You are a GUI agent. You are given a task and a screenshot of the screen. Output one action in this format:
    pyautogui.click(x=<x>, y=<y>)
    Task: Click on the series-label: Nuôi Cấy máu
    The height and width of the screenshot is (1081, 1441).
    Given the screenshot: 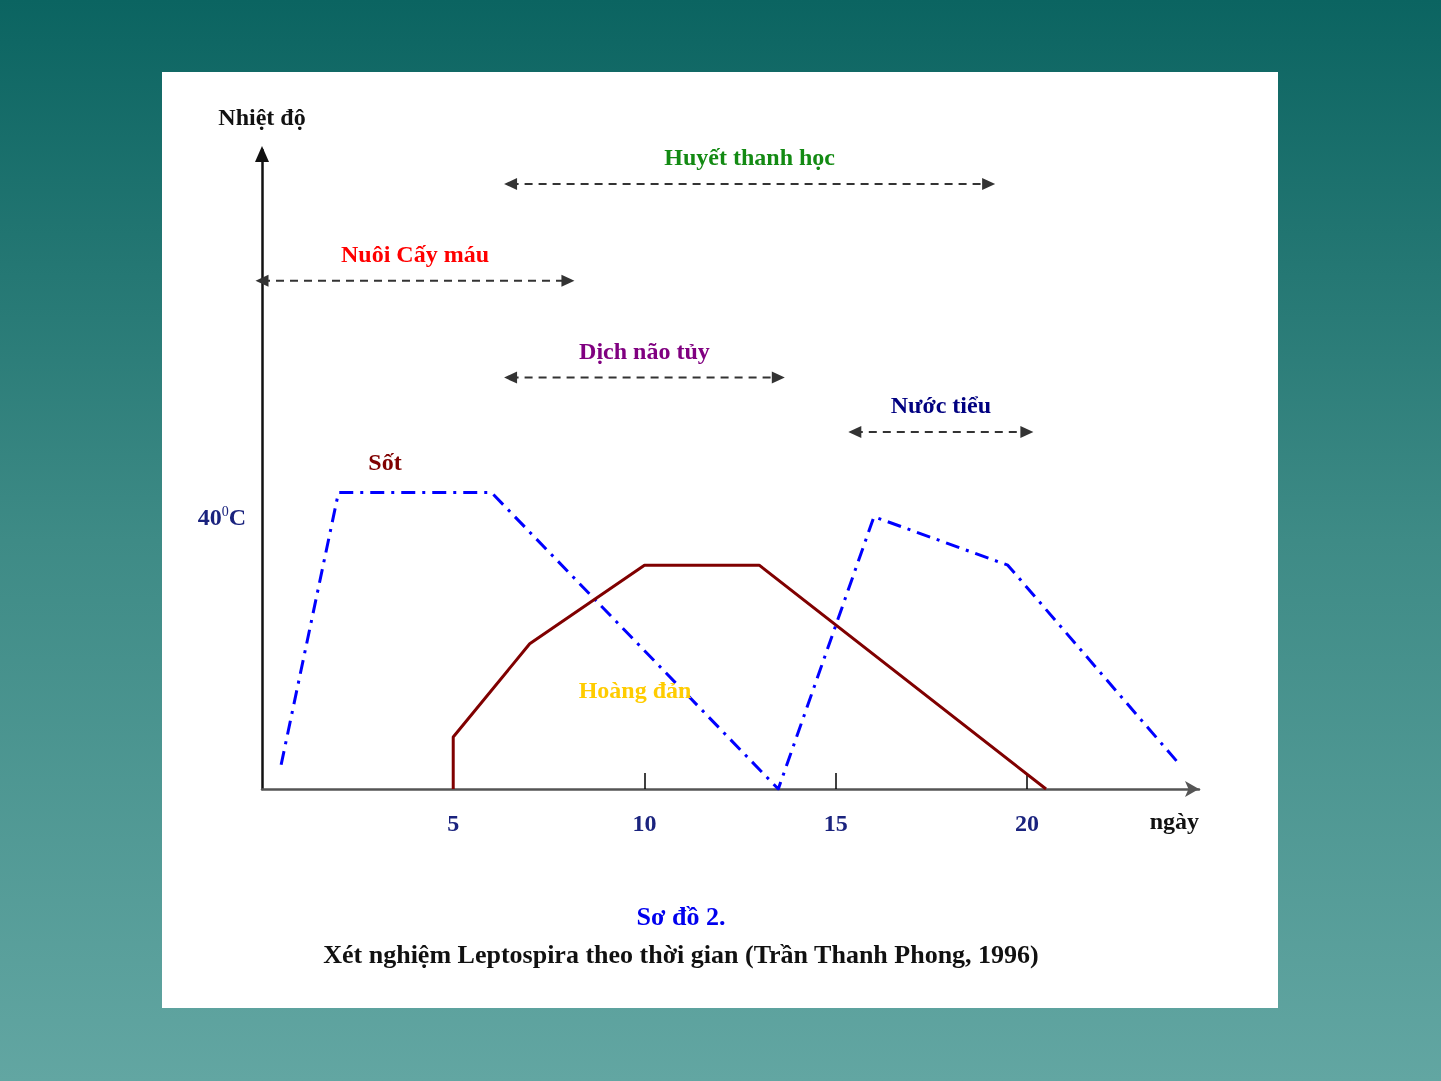 What is the action you would take?
    pyautogui.click(x=414, y=253)
    